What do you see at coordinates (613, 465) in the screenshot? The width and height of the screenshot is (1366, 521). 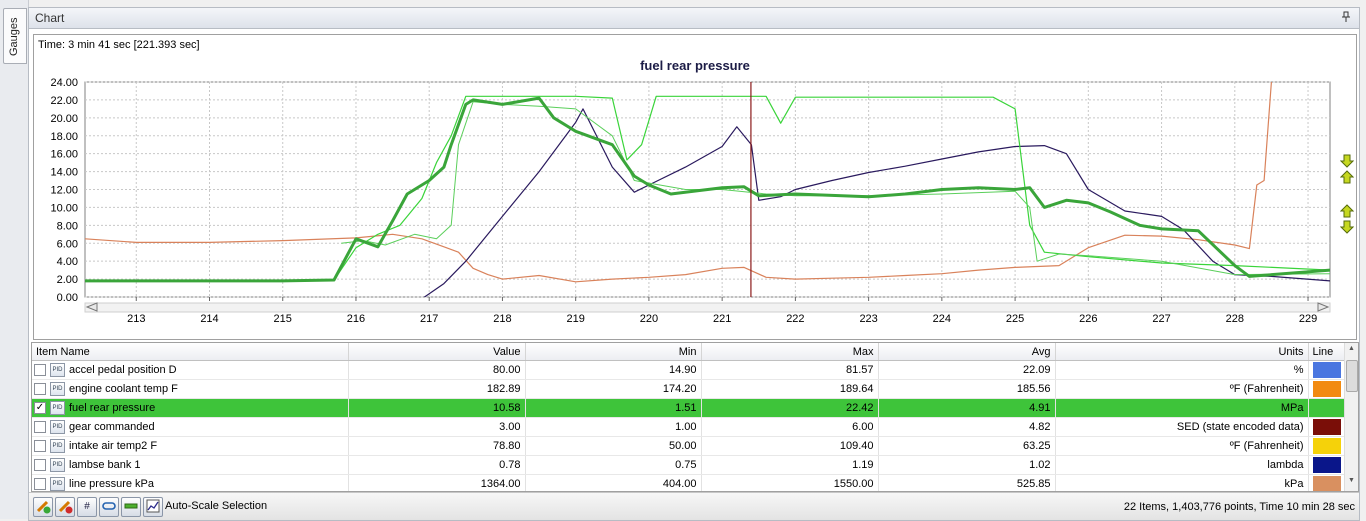 I see `min-cell: 0.75` at bounding box center [613, 465].